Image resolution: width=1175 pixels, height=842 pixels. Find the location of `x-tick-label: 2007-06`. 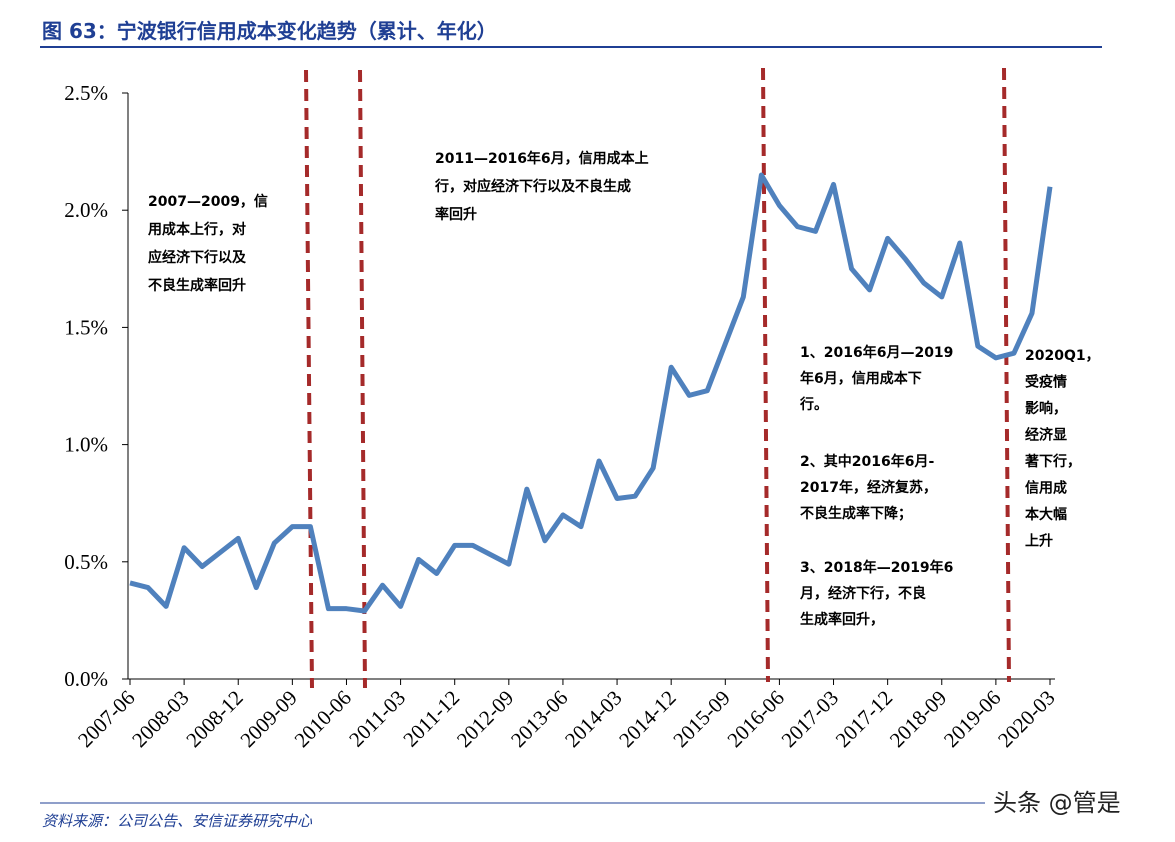

x-tick-label: 2007-06 is located at coordinates (106, 719).